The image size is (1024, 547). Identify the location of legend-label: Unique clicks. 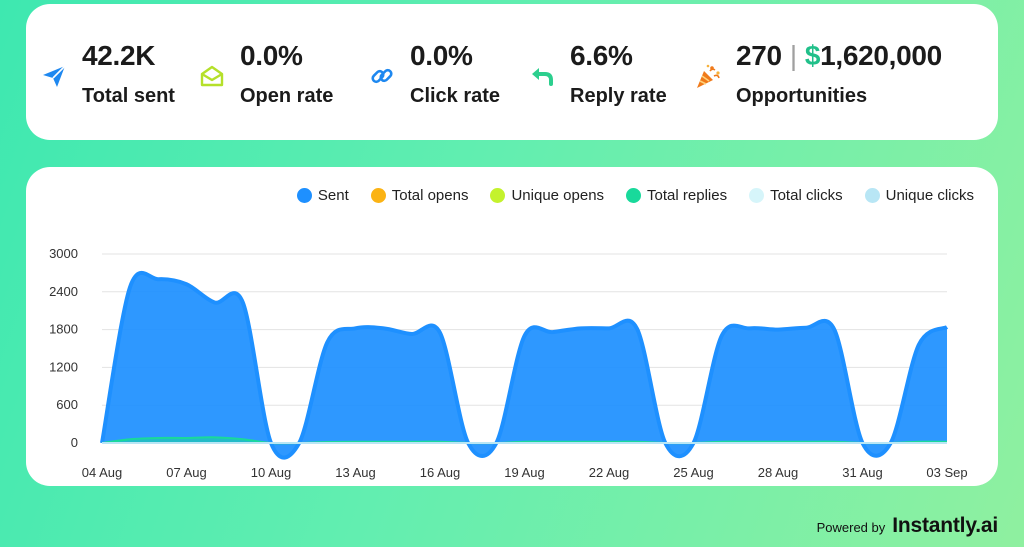
(929, 195).